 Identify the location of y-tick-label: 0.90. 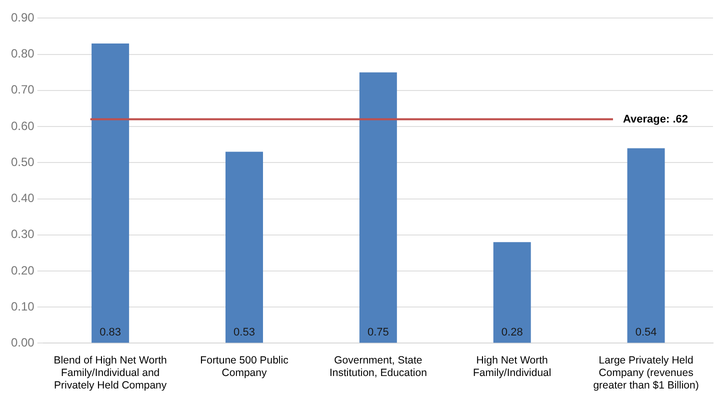
(22, 17).